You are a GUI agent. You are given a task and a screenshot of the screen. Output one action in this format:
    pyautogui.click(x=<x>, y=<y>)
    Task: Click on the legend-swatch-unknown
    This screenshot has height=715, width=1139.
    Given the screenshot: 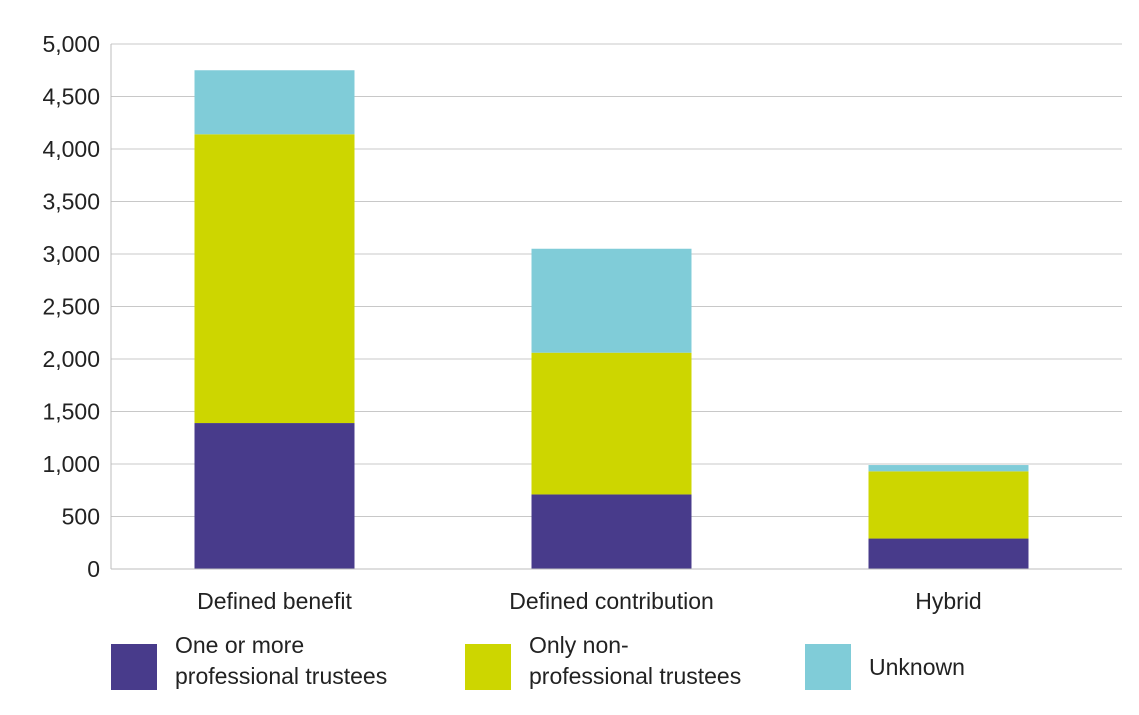 What is the action you would take?
    pyautogui.click(x=828, y=667)
    